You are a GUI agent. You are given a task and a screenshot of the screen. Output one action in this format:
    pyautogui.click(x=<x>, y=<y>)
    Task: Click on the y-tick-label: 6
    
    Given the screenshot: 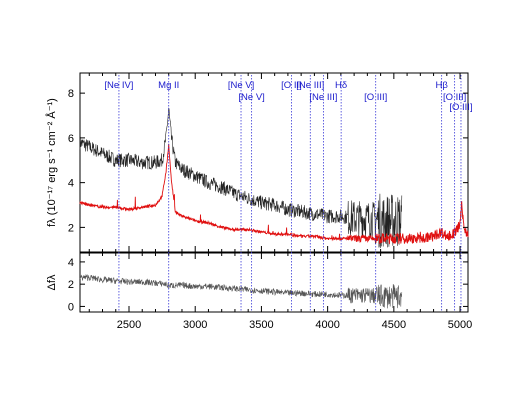 What is the action you would take?
    pyautogui.click(x=71, y=139)
    